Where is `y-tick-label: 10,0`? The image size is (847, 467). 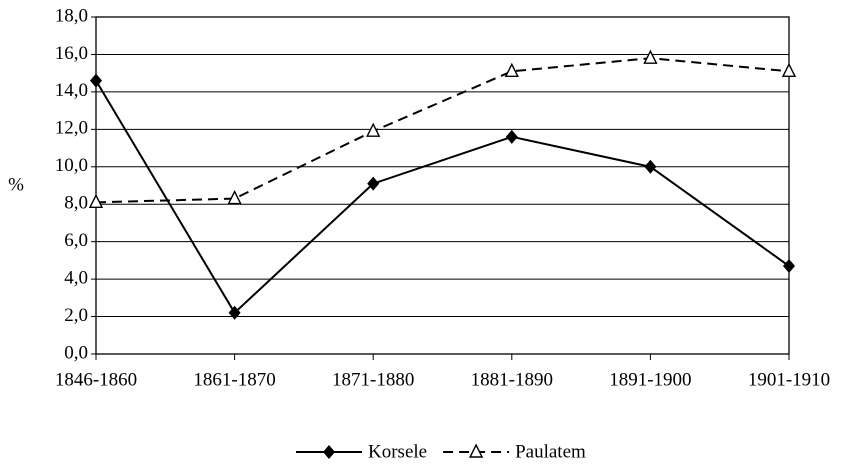
y-tick-label: 10,0 is located at coordinates (71, 165).